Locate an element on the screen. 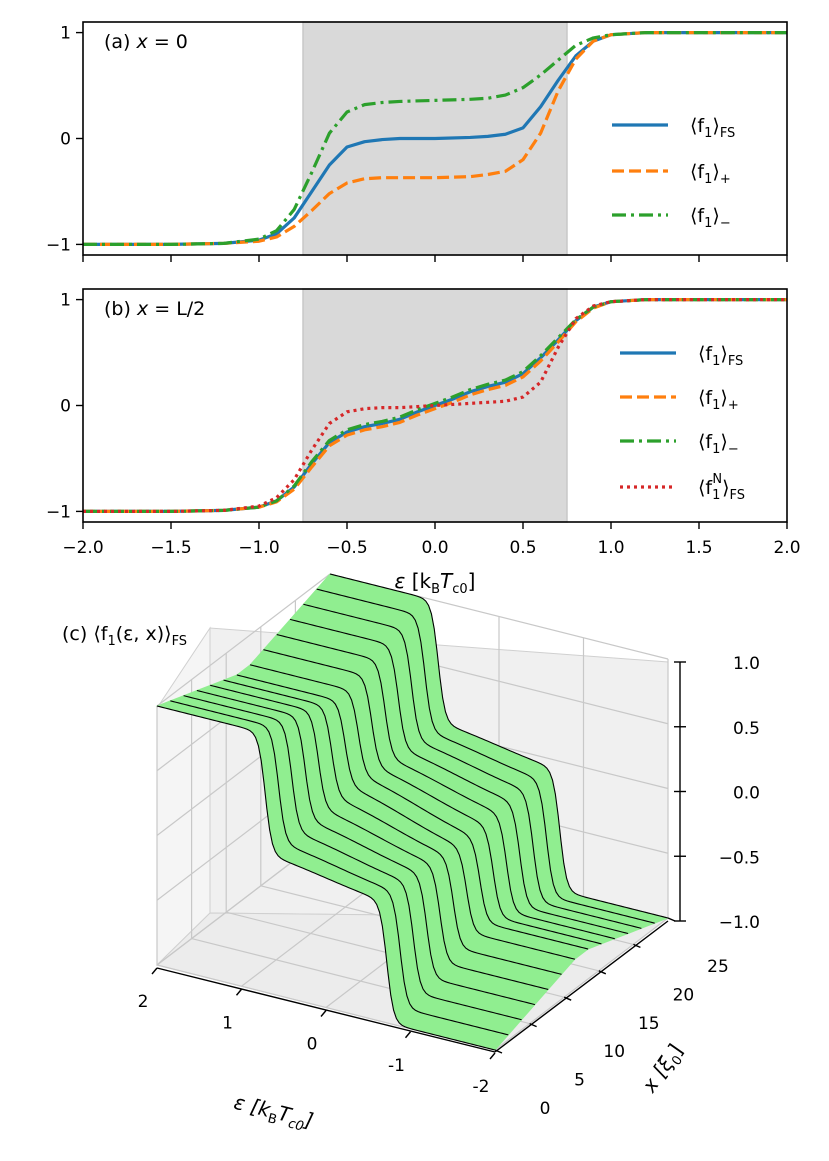  x-tick-label: 25 is located at coordinates (718, 967).